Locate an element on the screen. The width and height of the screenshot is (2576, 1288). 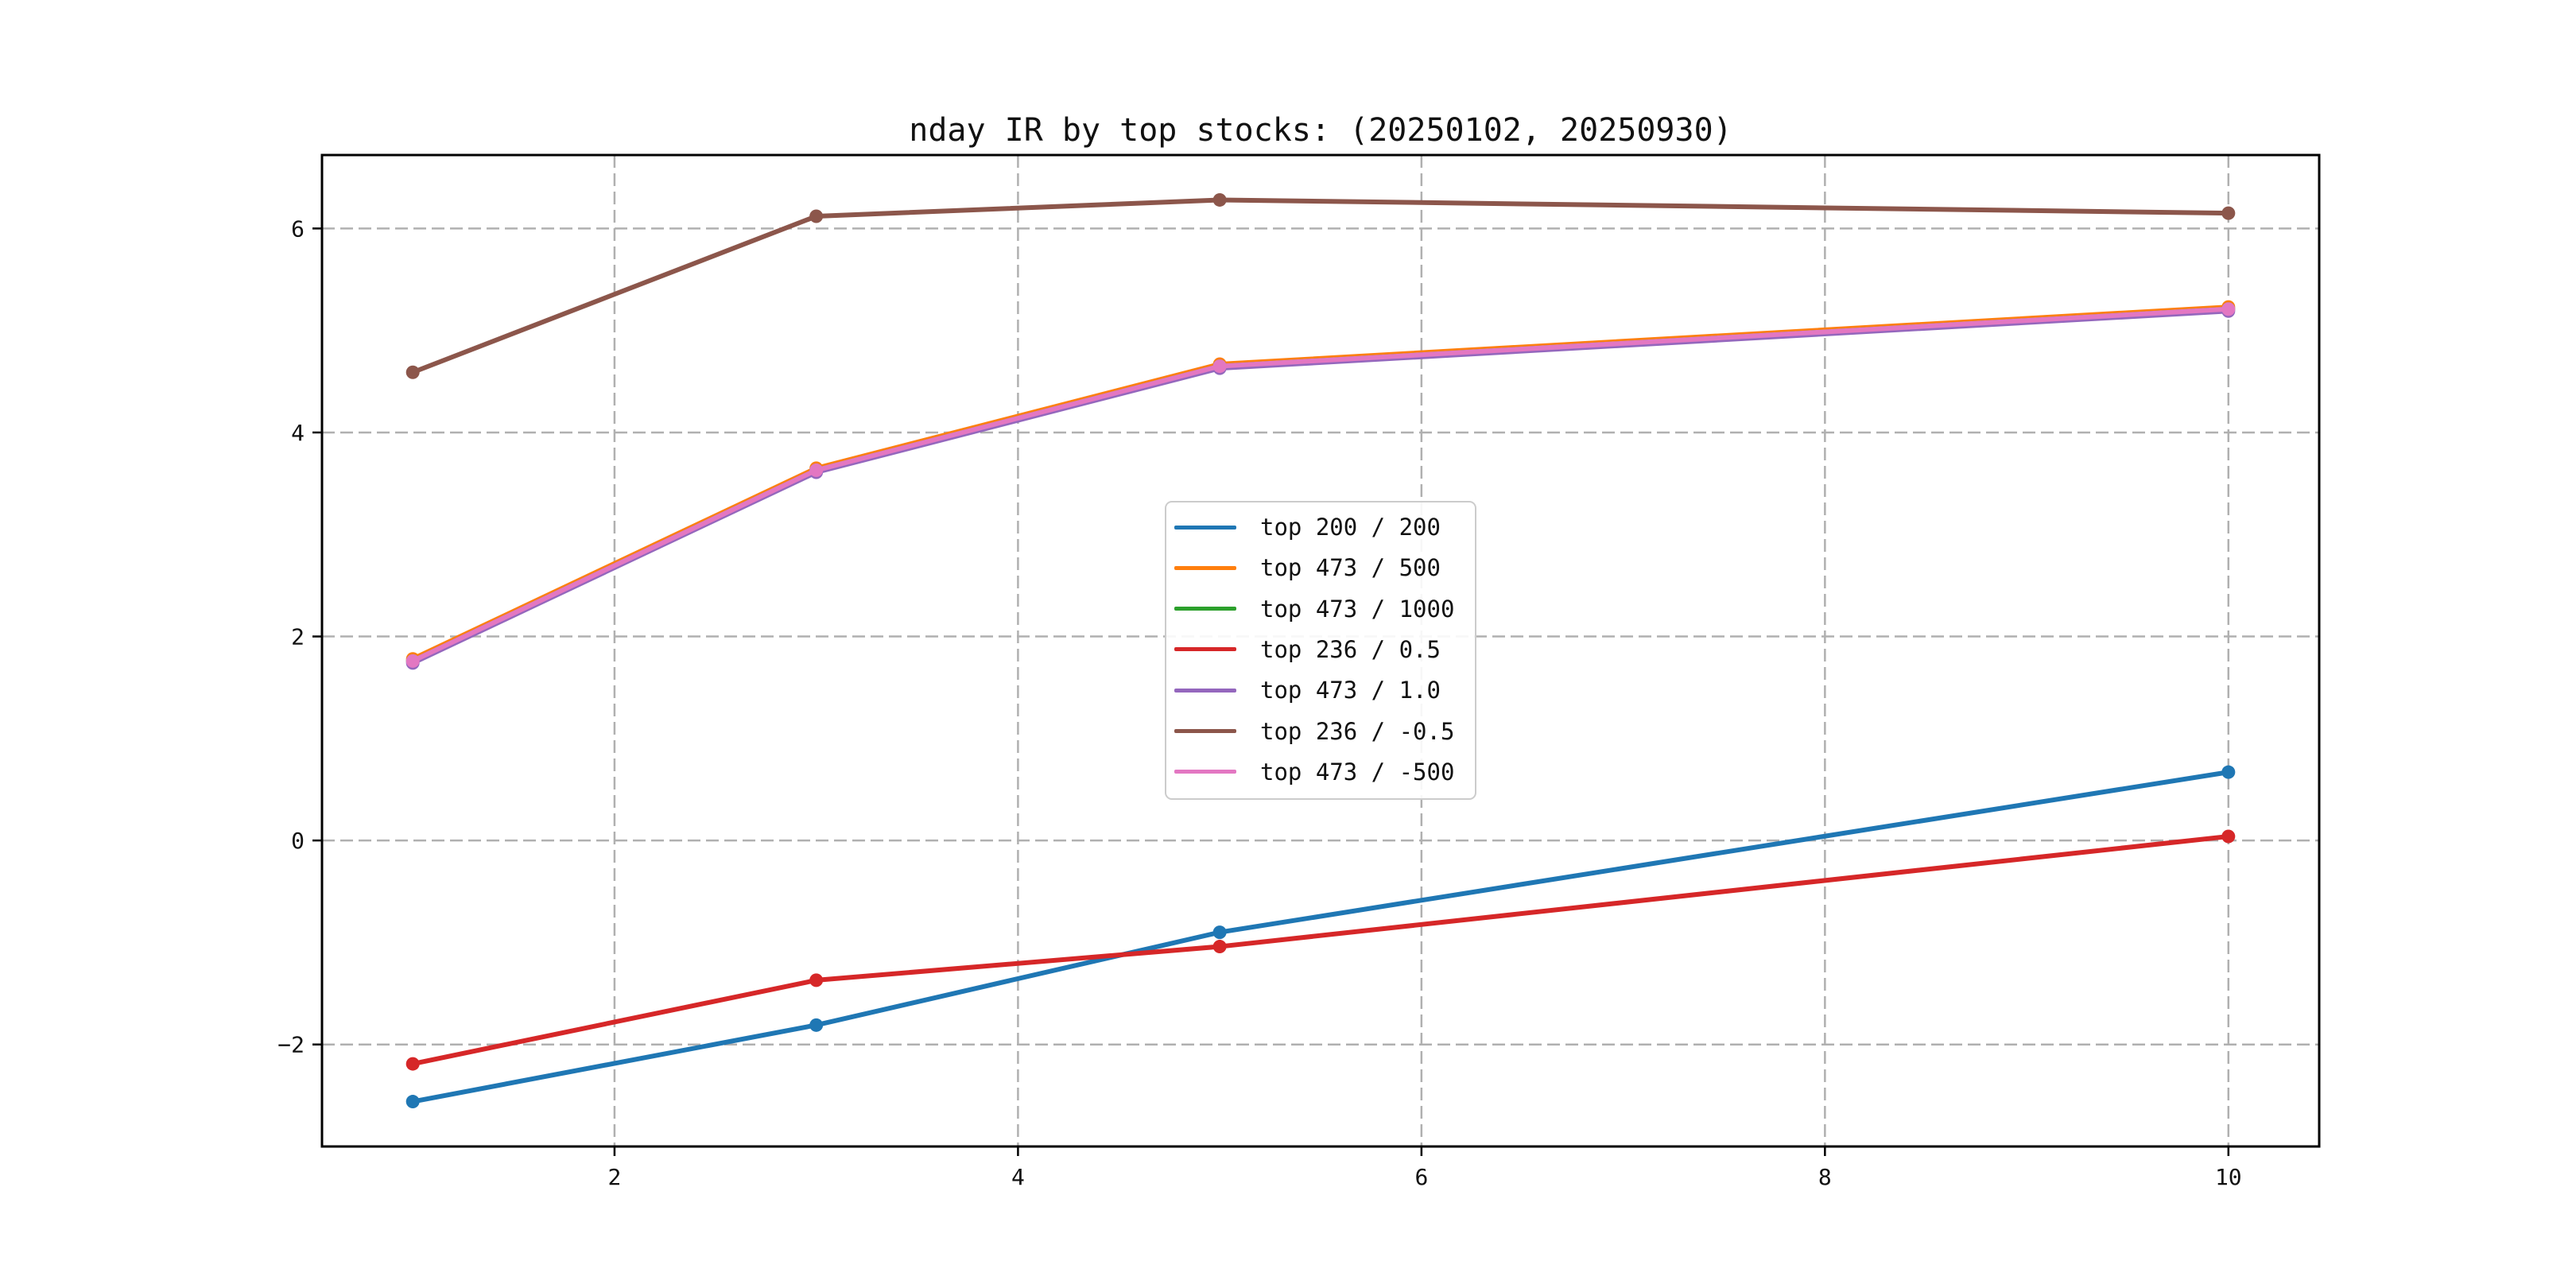
y-tick-label: −2 is located at coordinates (291, 1045).